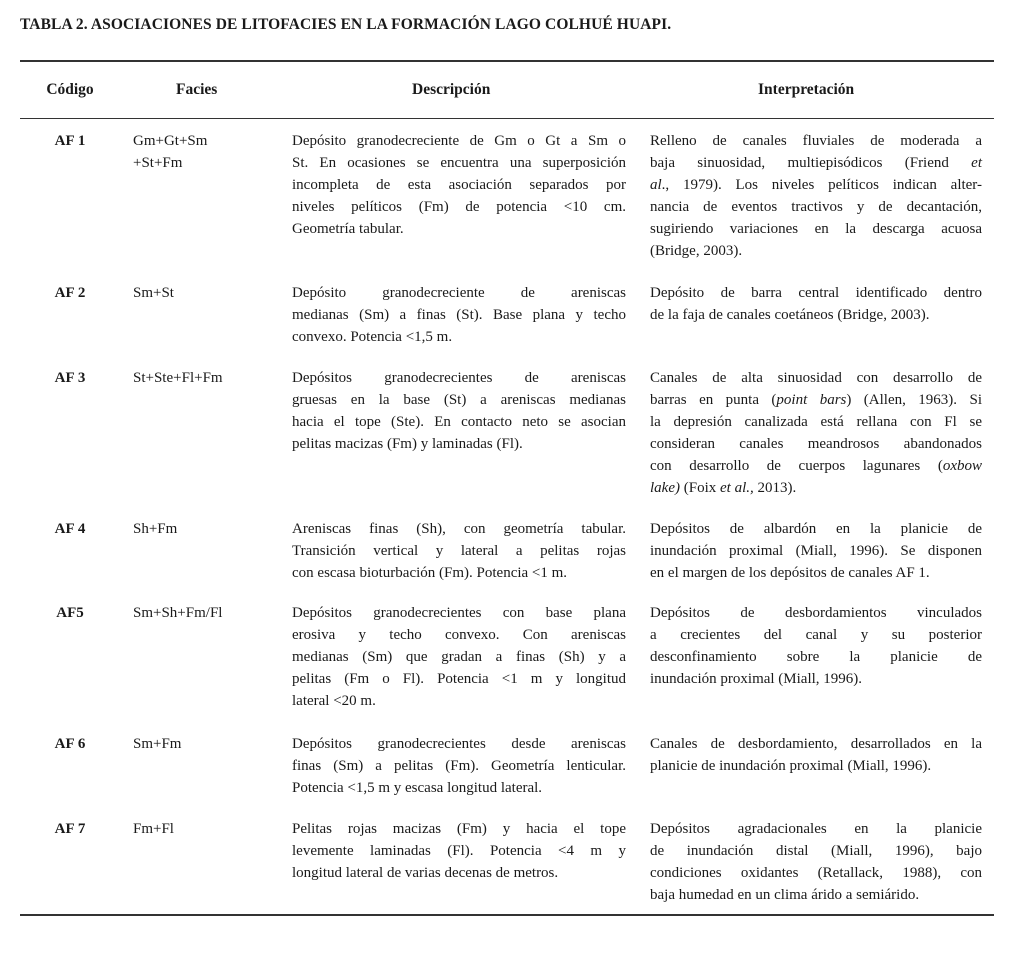  Describe the element at coordinates (70, 141) in the screenshot. I see `codigo-cell: AF 1` at that location.